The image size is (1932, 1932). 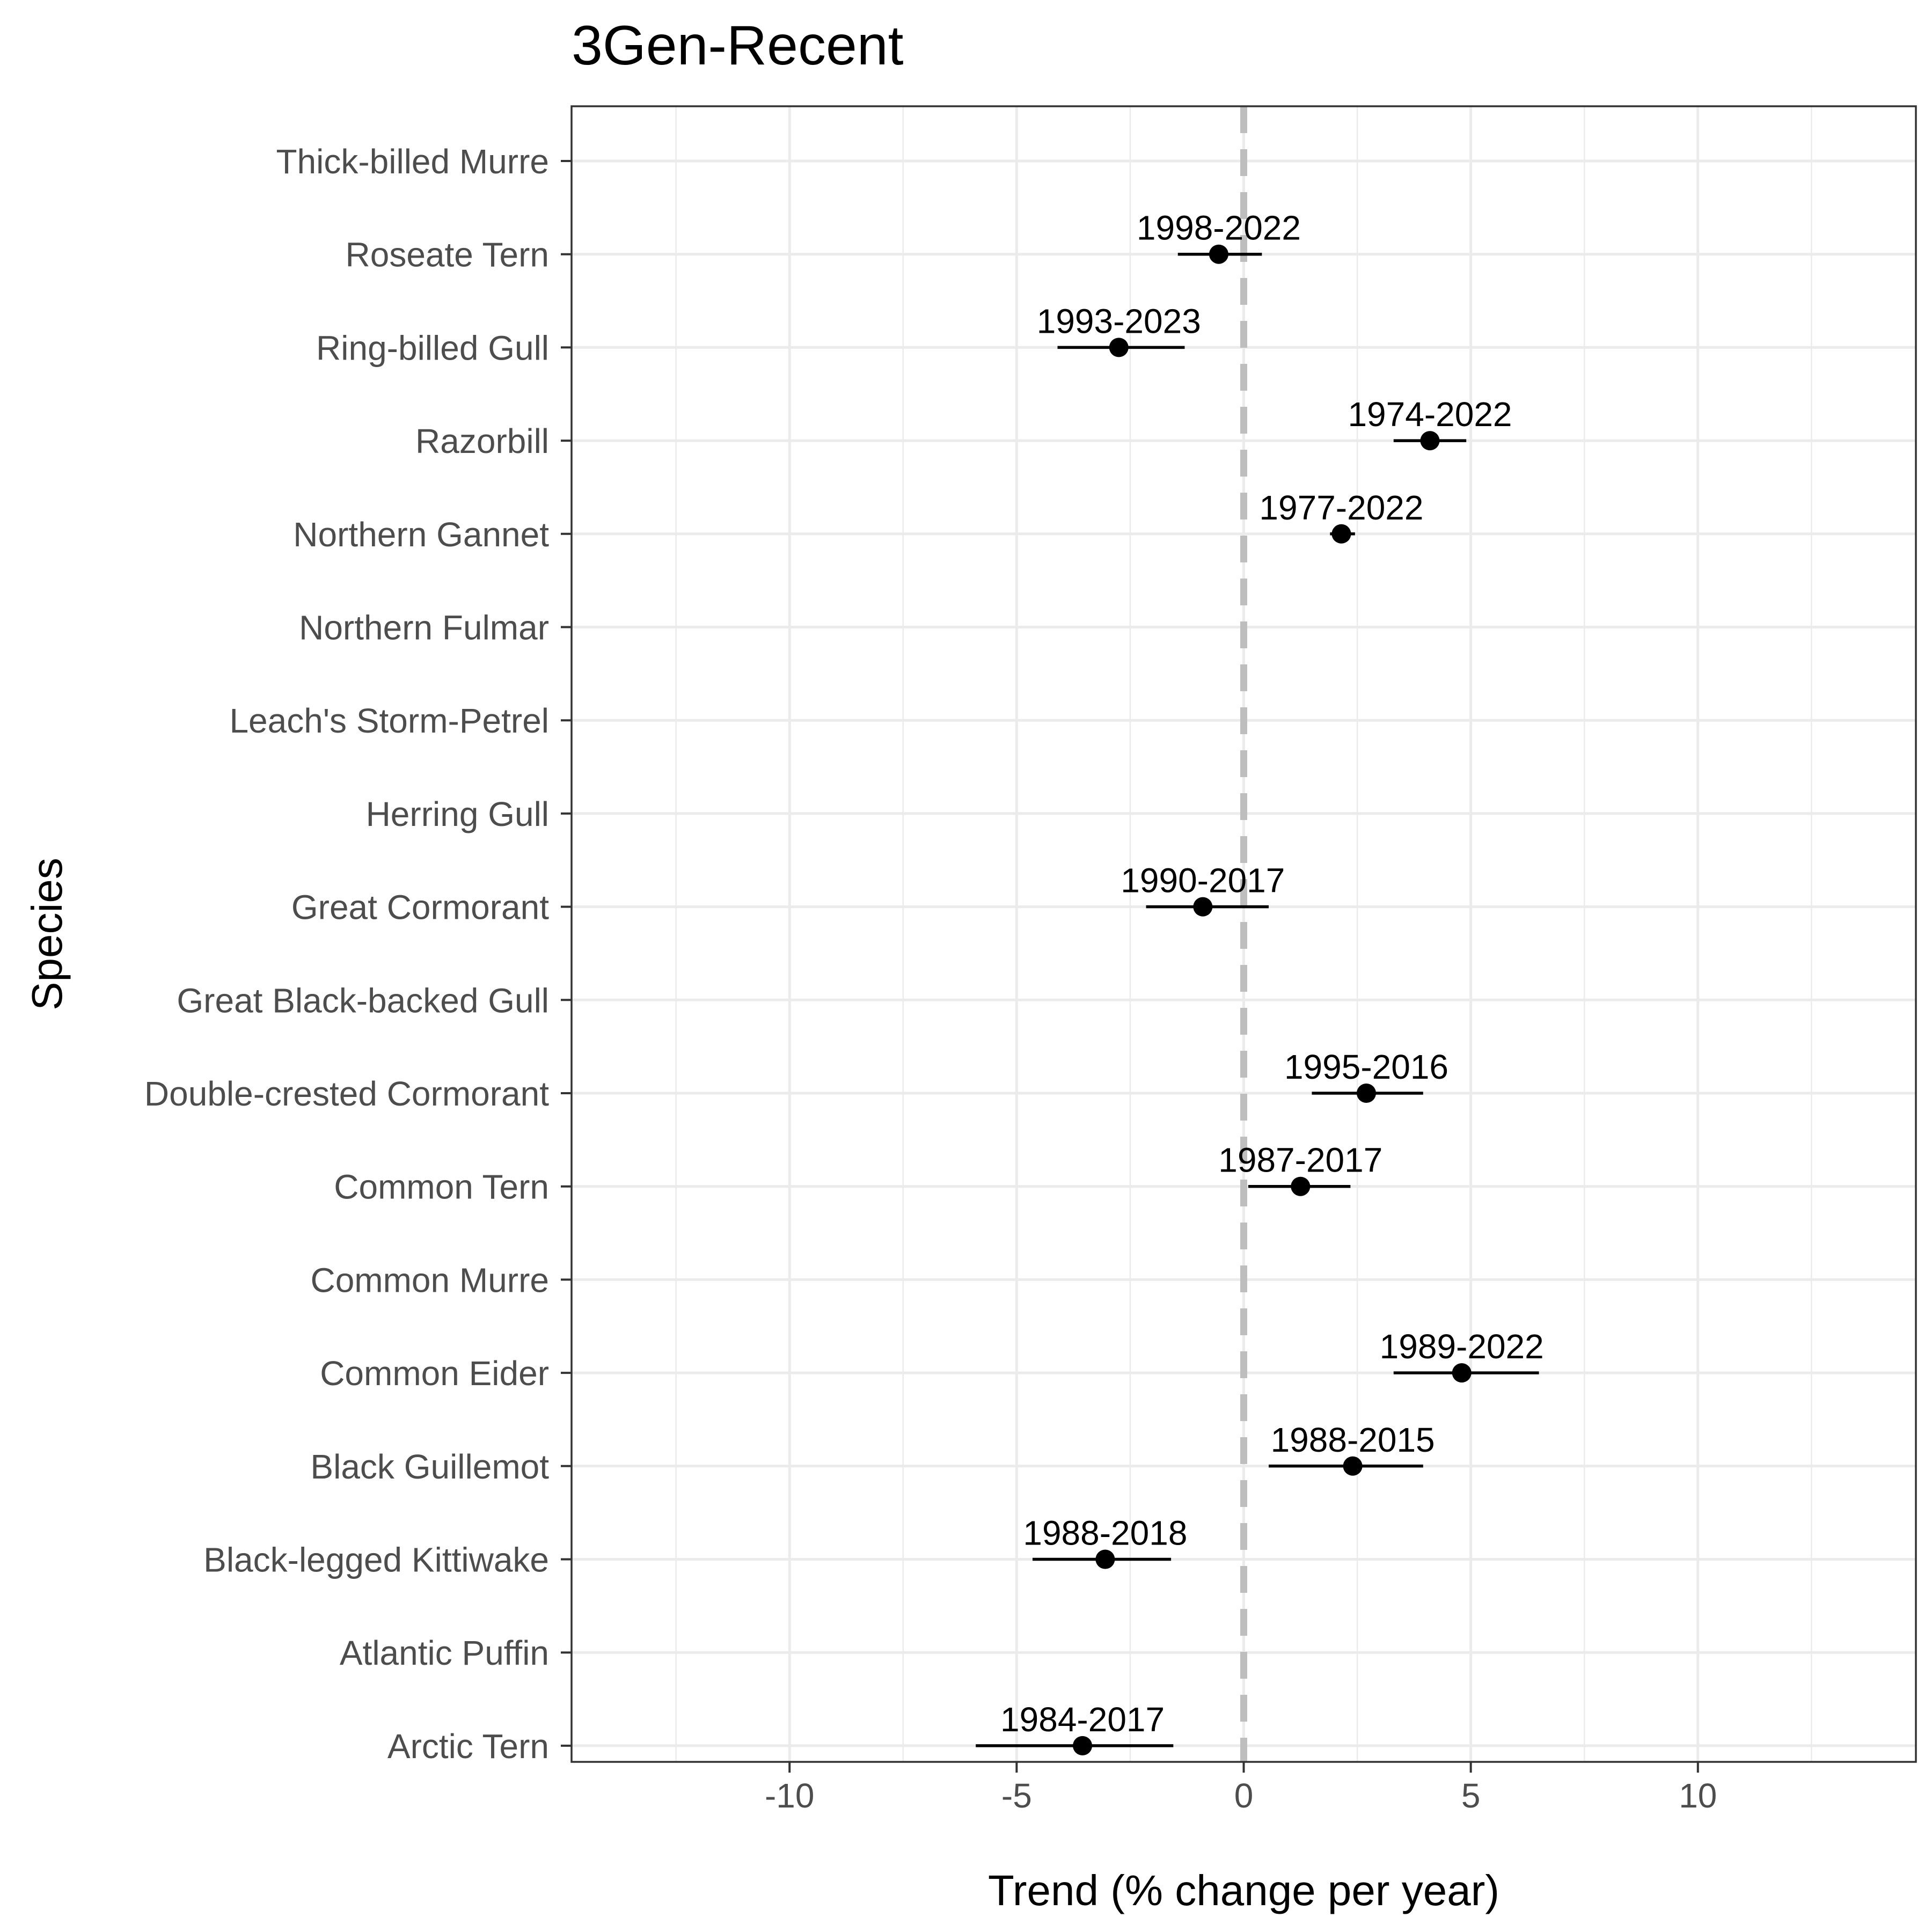 What do you see at coordinates (389, 720) in the screenshot?
I see `y-tick-label: Leach's Storm-Petrel` at bounding box center [389, 720].